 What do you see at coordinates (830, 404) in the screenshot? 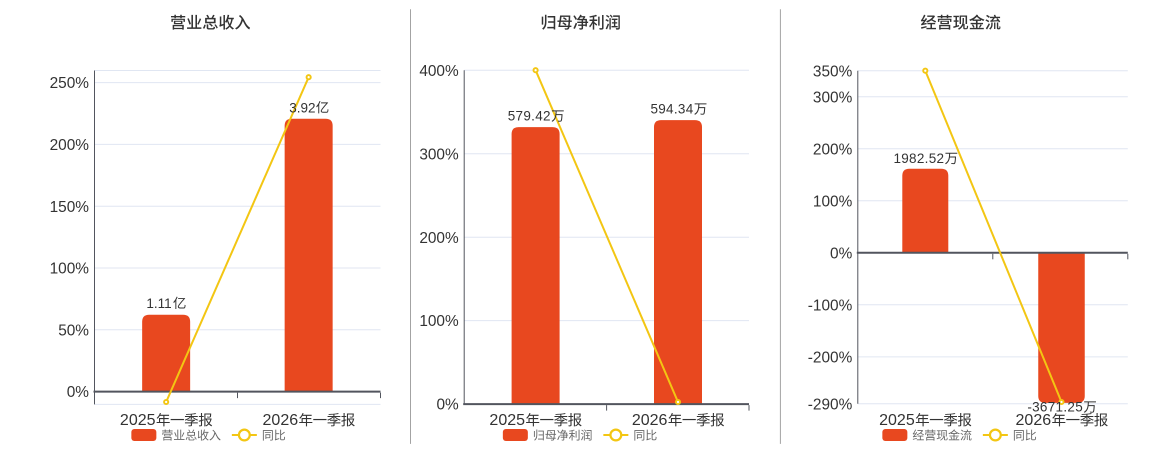
I see `svg-text: -290%` at bounding box center [830, 404].